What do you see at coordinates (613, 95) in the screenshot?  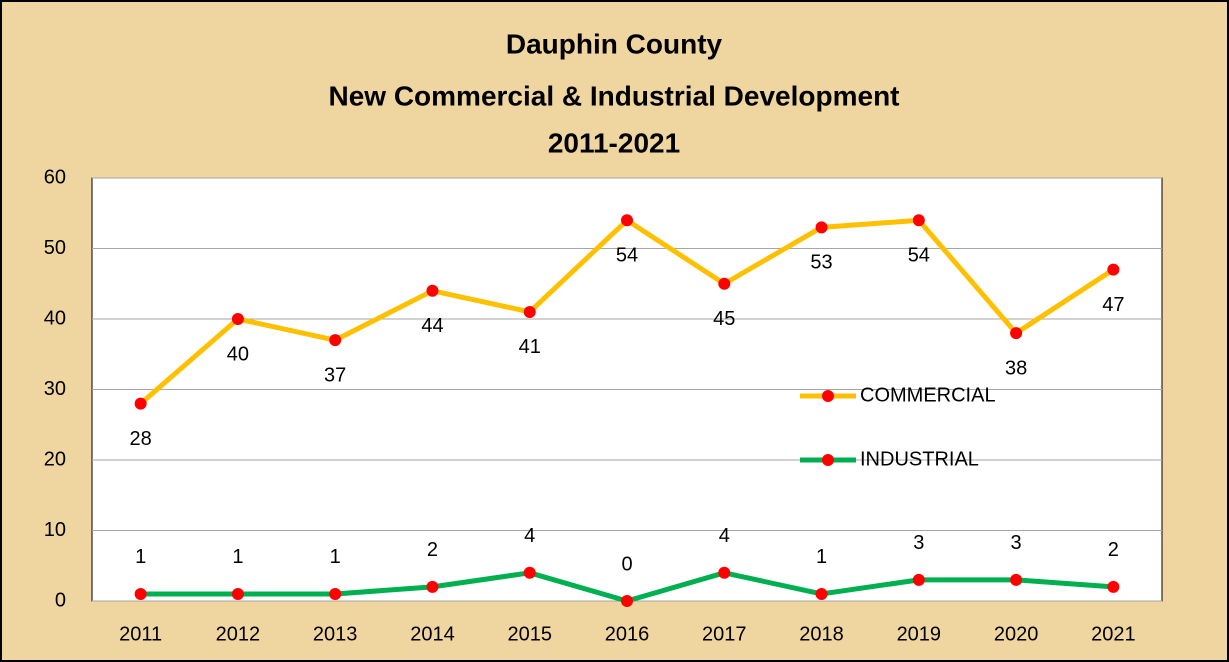 I see `chart-title: New Commercial & Industrial Development` at bounding box center [613, 95].